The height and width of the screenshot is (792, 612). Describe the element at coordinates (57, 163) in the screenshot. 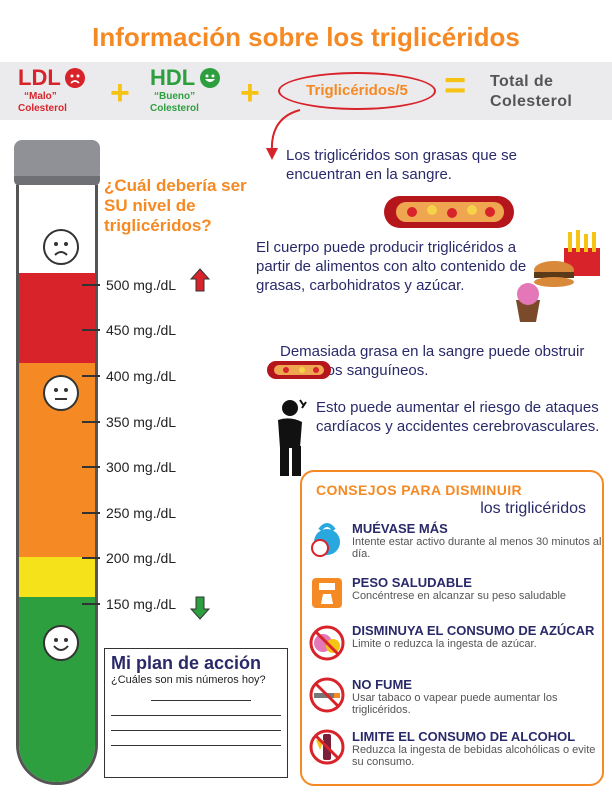

I see `tube-cap` at that location.